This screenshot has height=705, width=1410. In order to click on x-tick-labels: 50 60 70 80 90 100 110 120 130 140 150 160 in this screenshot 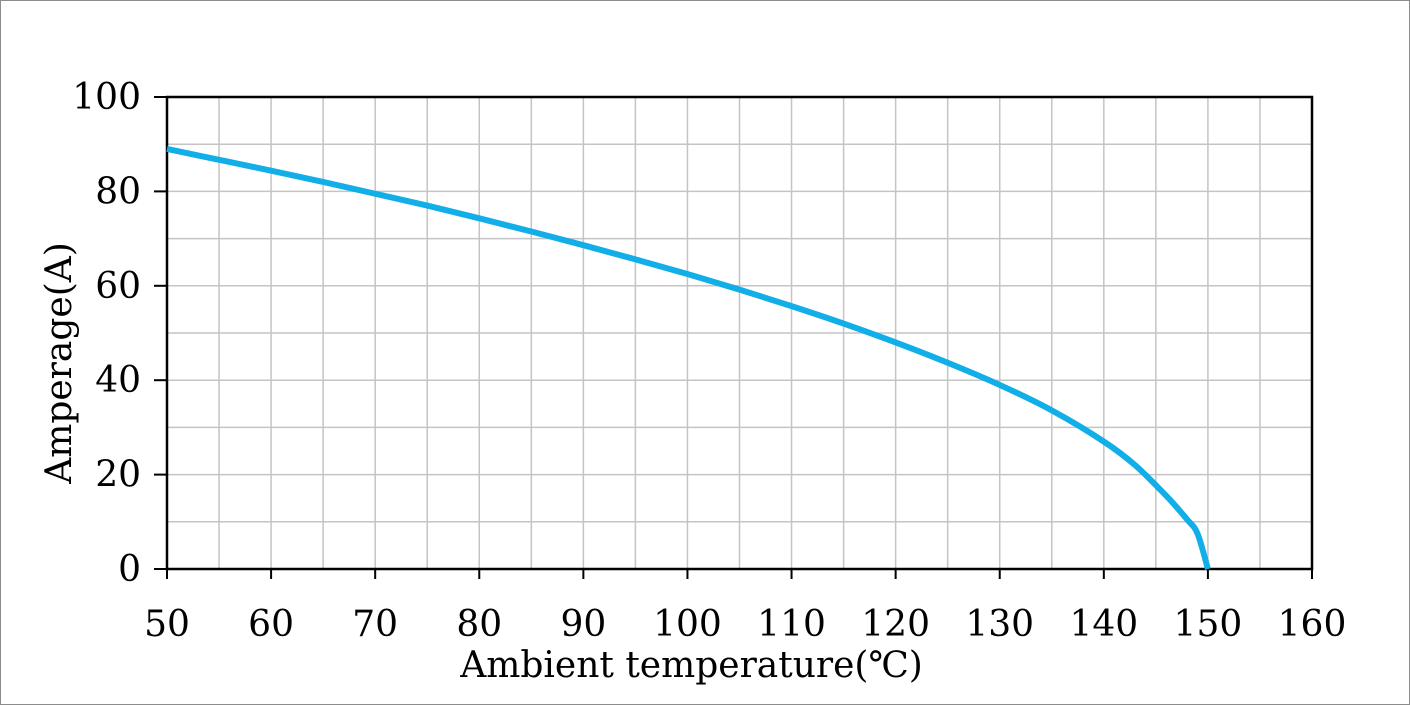, I will do `click(745, 624)`.